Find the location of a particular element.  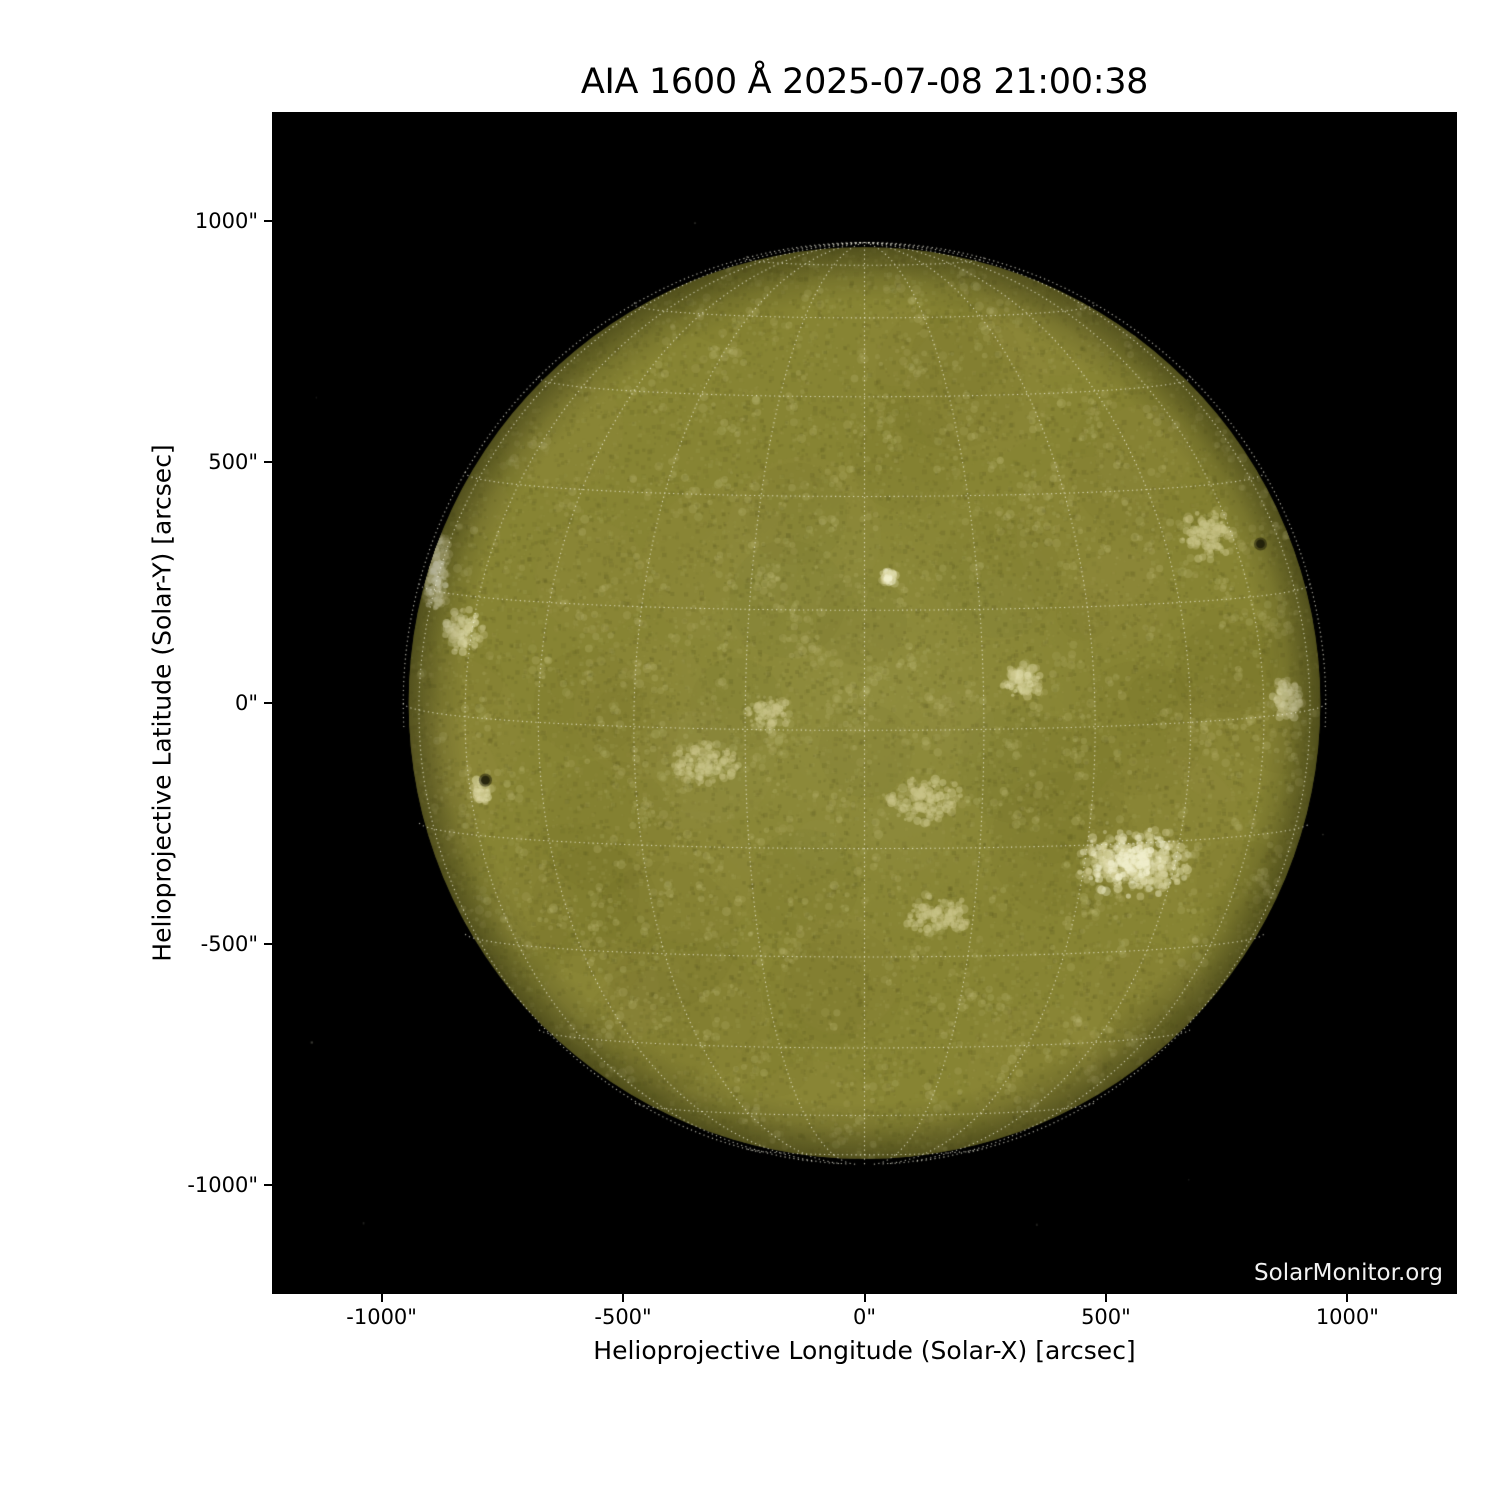

y-tick-label: 0" is located at coordinates (246, 703).